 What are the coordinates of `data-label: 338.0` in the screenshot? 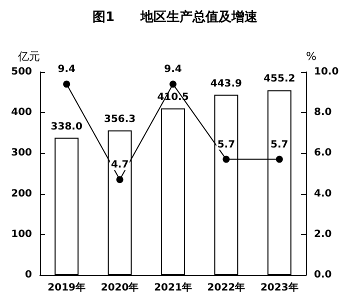 It's located at (66, 126).